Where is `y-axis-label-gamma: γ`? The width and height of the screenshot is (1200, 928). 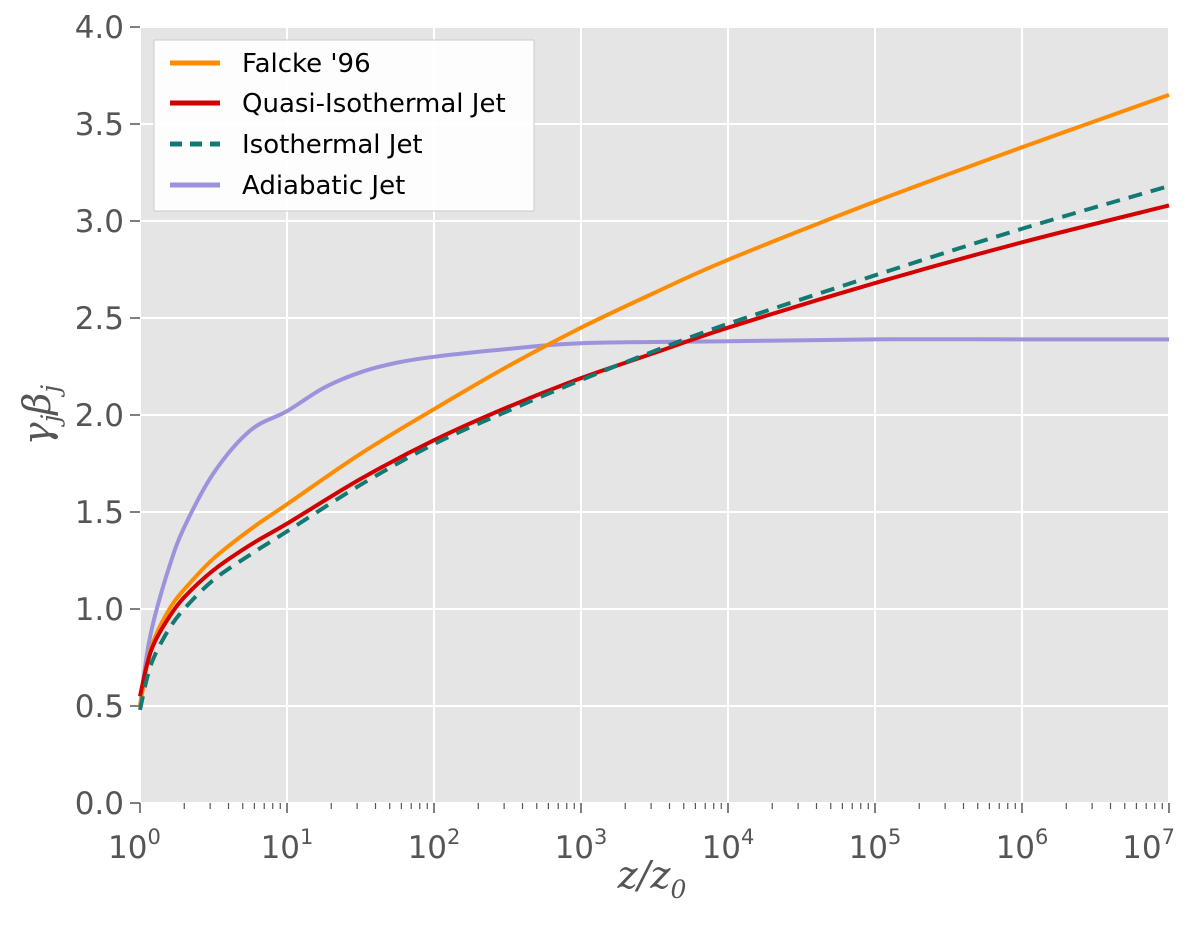
y-axis-label-gamma: γ is located at coordinates (37, 433).